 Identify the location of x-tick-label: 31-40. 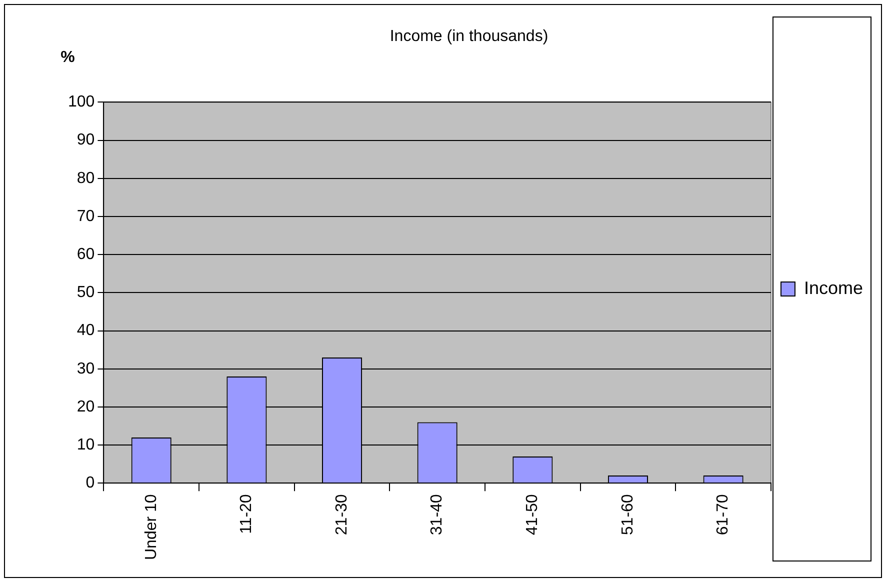
(437, 515).